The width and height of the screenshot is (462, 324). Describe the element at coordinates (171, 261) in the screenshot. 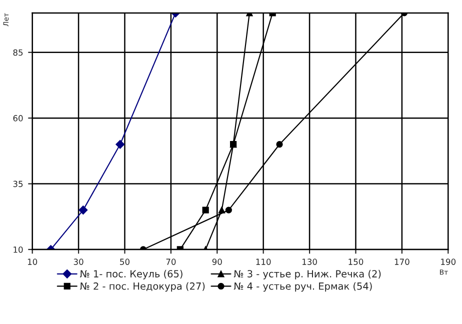

I see `x-tick-label: 70` at that location.